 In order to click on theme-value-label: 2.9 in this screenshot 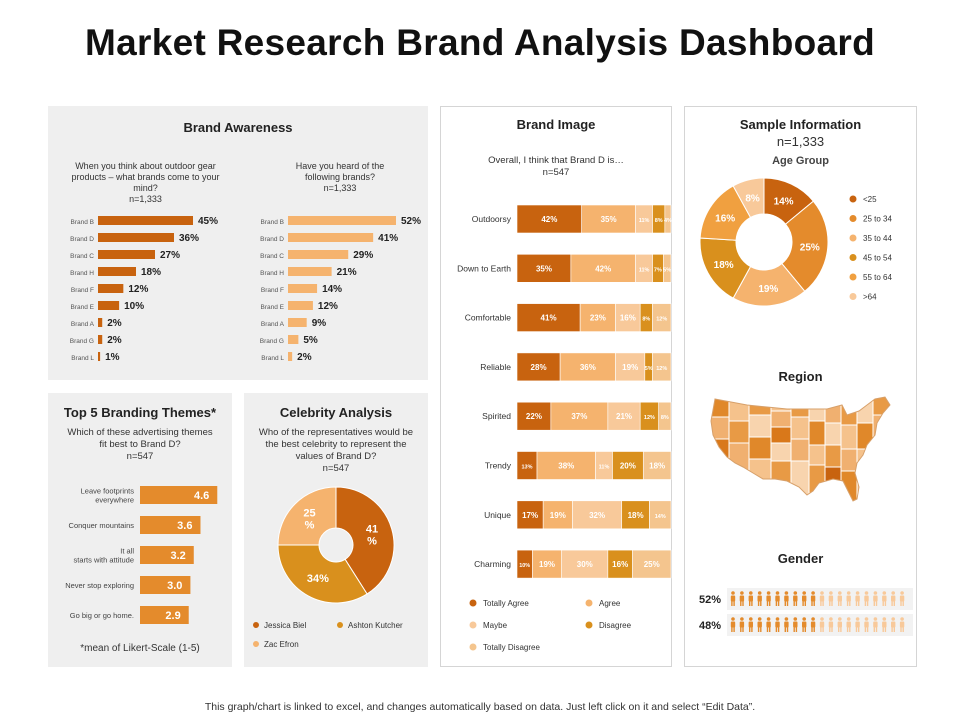, I will do `click(172, 616)`.